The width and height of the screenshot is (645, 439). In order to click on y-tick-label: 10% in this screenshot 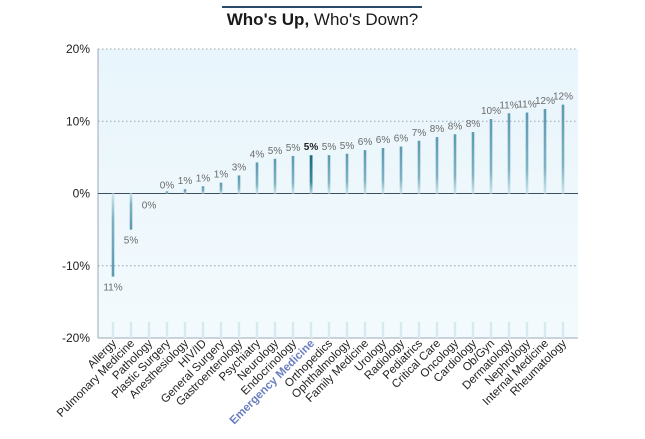, I will do `click(78, 121)`.